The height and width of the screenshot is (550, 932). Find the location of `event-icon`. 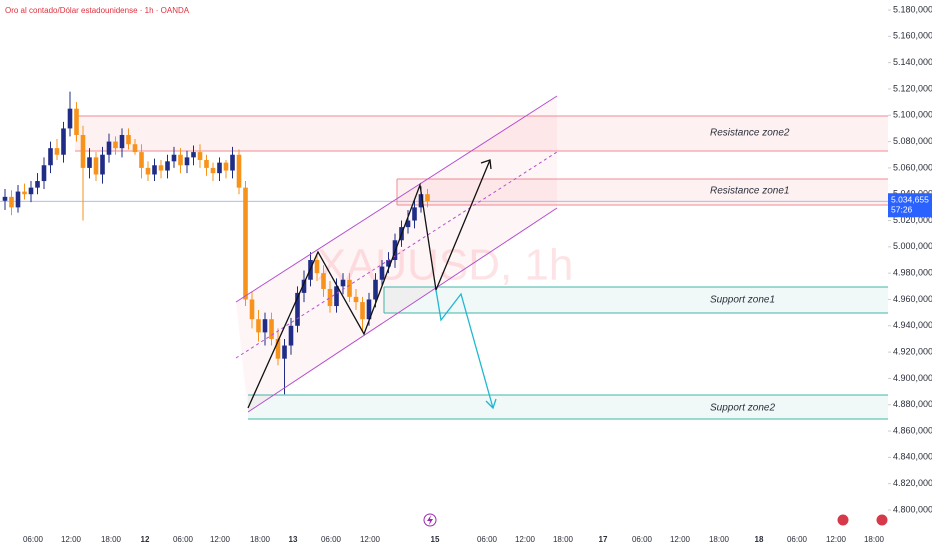

event-icon is located at coordinates (430, 520).